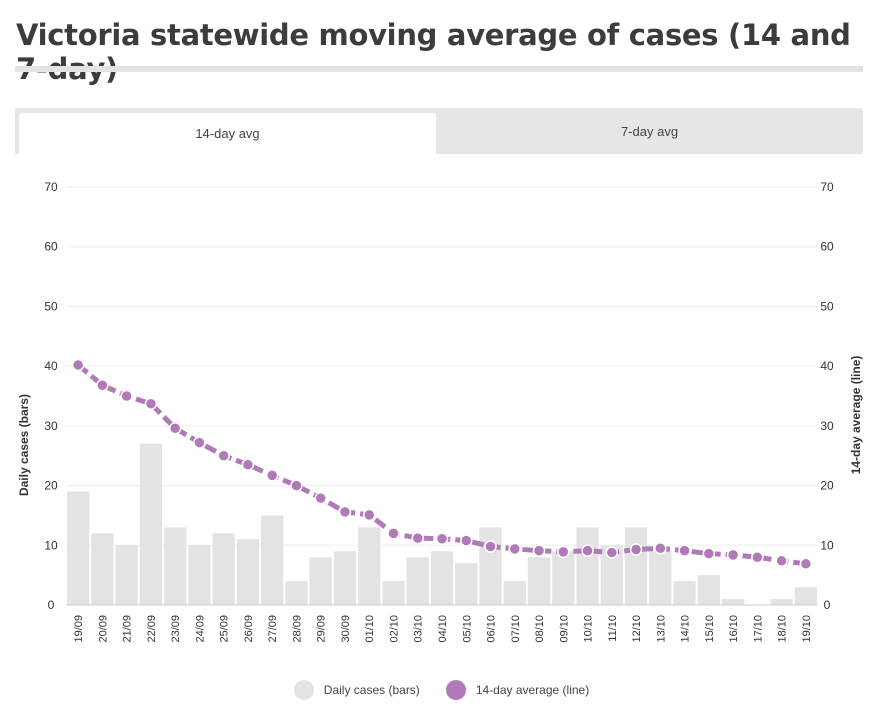  Describe the element at coordinates (758, 629) in the screenshot. I see `x-tick-label: 17/10` at that location.